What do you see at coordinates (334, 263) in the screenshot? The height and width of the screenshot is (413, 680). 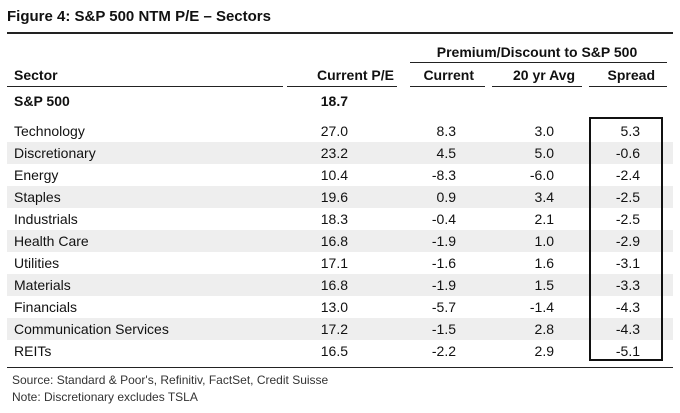 I see `current-pe-value: 17.1` at bounding box center [334, 263].